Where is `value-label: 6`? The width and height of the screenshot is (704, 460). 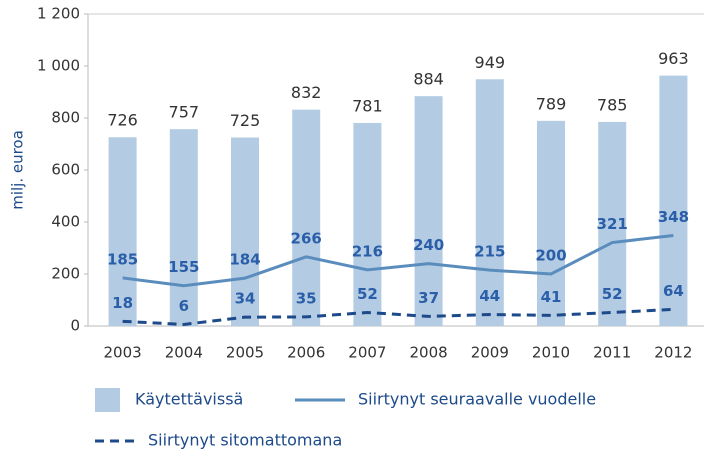
value-label: 6 is located at coordinates (184, 306).